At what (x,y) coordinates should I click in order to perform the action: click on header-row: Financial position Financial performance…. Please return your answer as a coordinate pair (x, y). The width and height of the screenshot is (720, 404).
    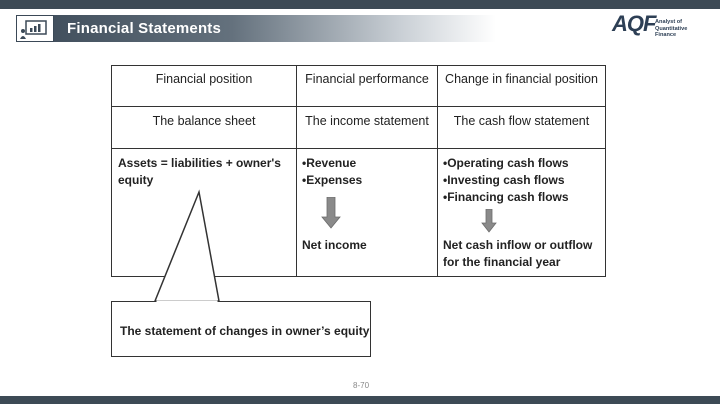
    Looking at the image, I should click on (358, 86).